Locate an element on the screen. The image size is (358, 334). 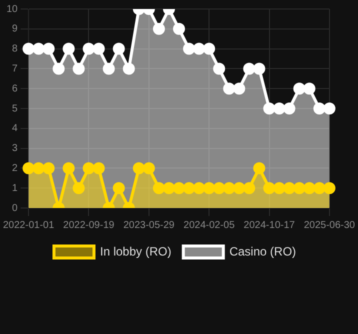
y-tick-label: 10 is located at coordinates (12, 9).